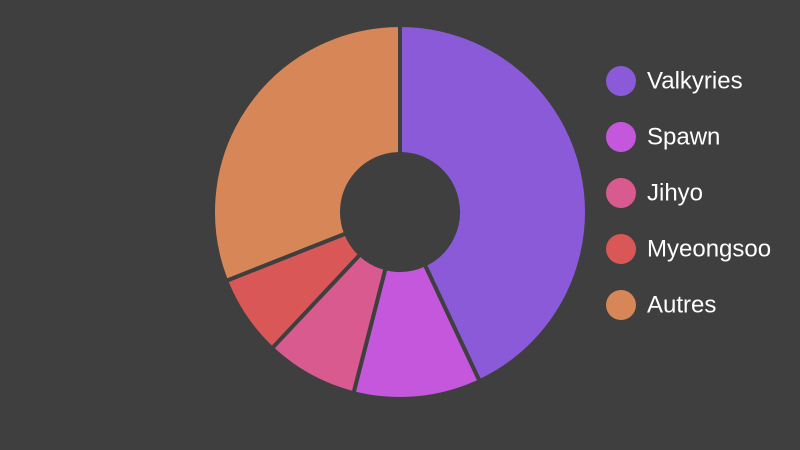  Describe the element at coordinates (695, 80) in the screenshot. I see `legend-label: Valkyries` at that location.